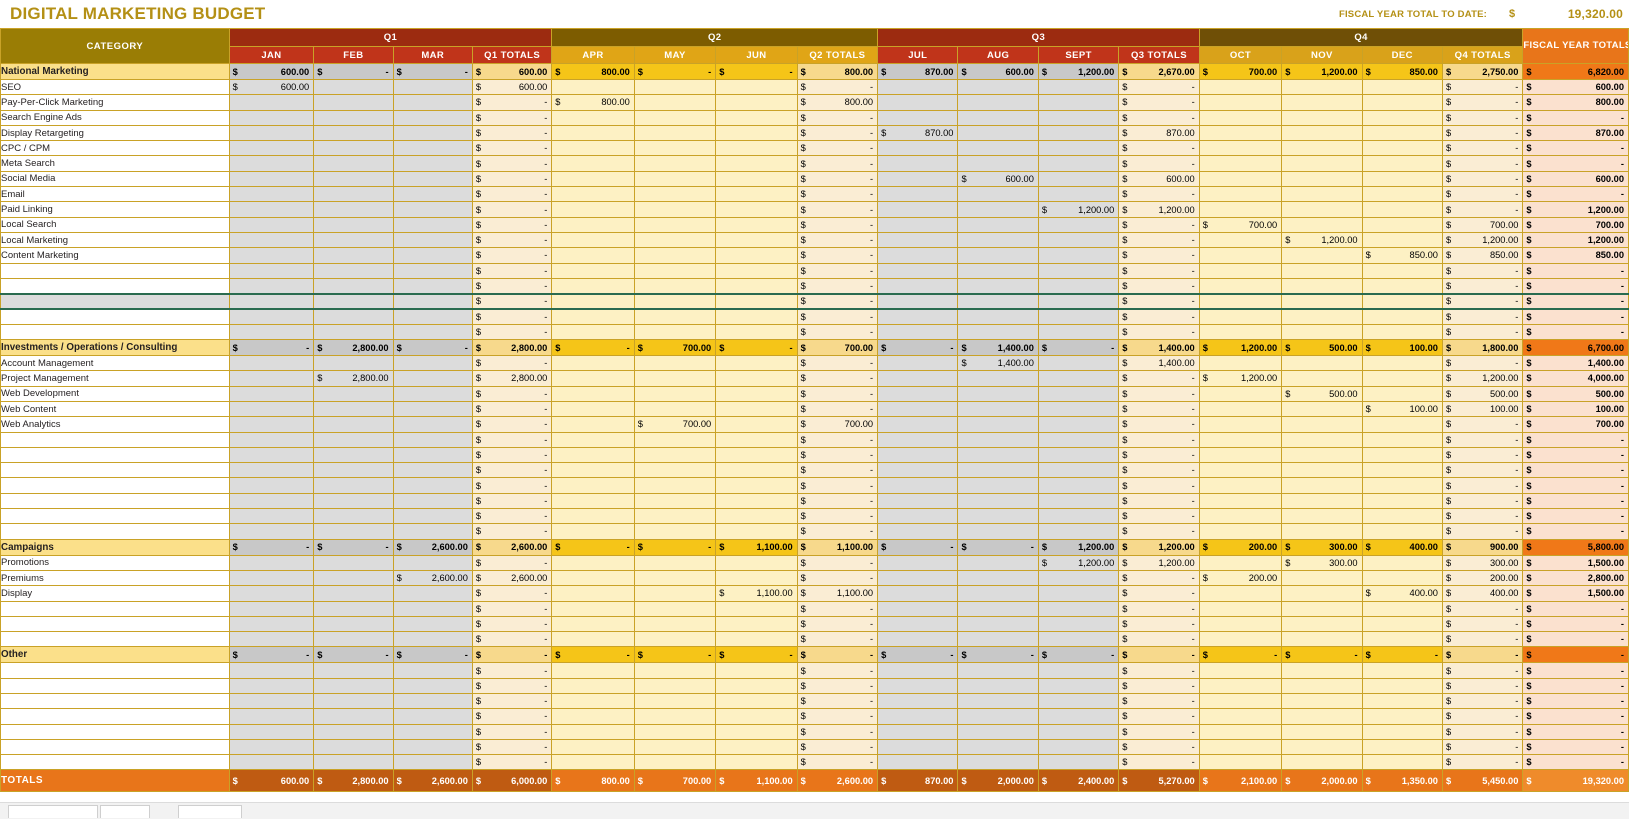 Image resolution: width=1629 pixels, height=819 pixels. What do you see at coordinates (1159, 55) in the screenshot?
I see `col-header-q3-totals: Q3 TOTALS` at bounding box center [1159, 55].